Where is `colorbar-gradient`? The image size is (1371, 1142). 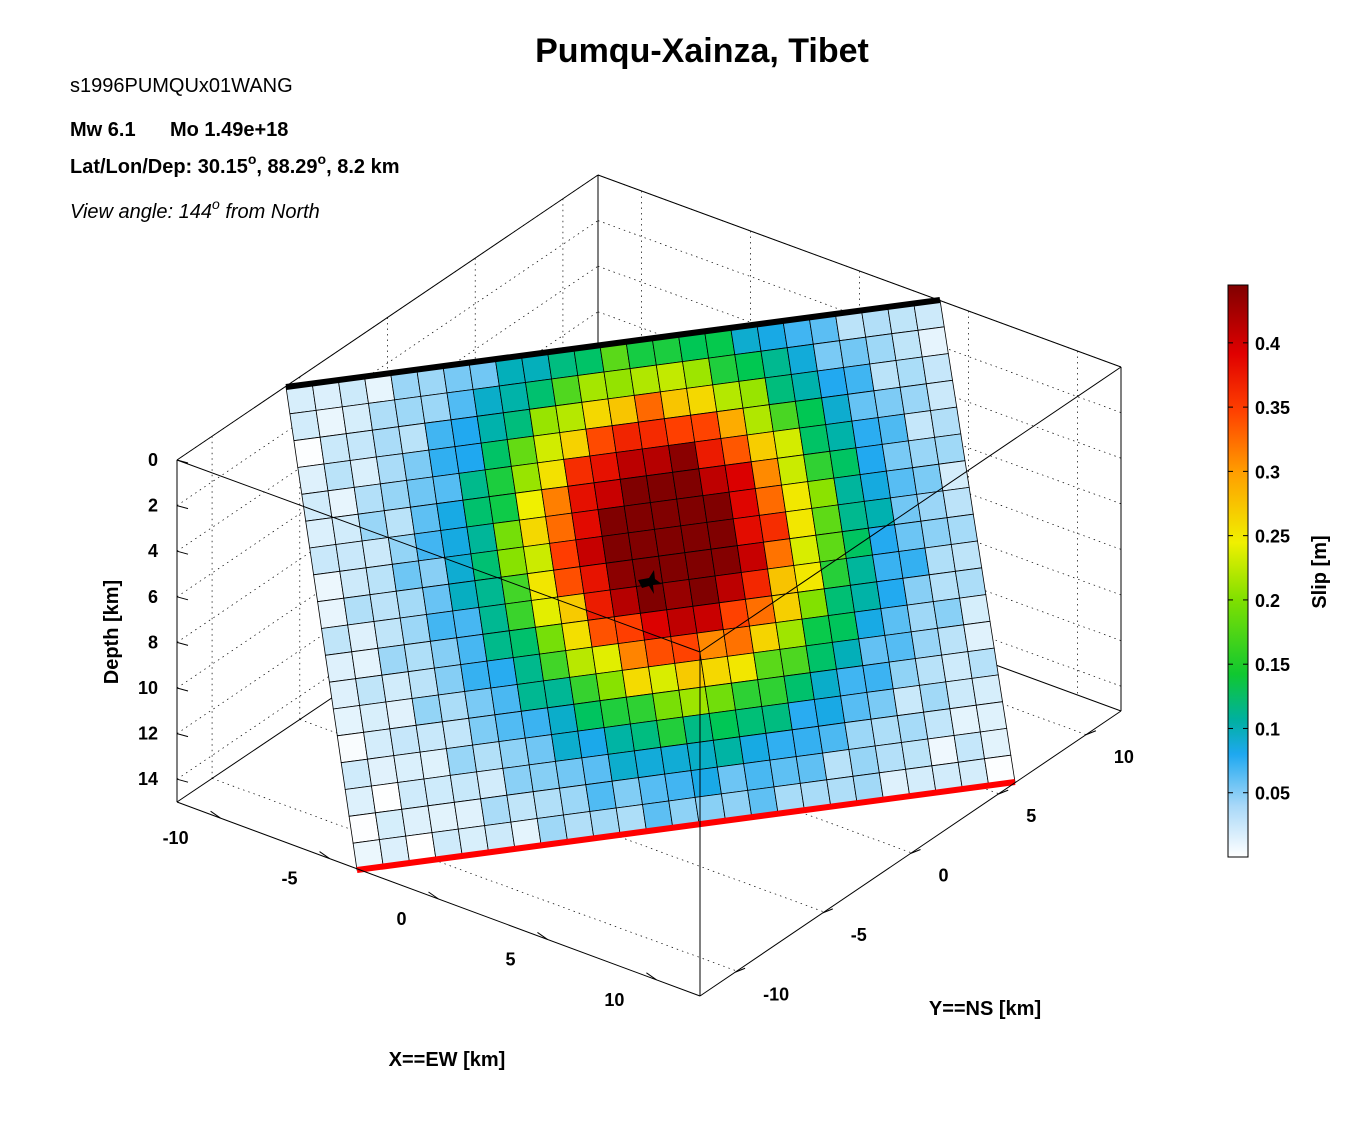 colorbar-gradient is located at coordinates (1238, 571).